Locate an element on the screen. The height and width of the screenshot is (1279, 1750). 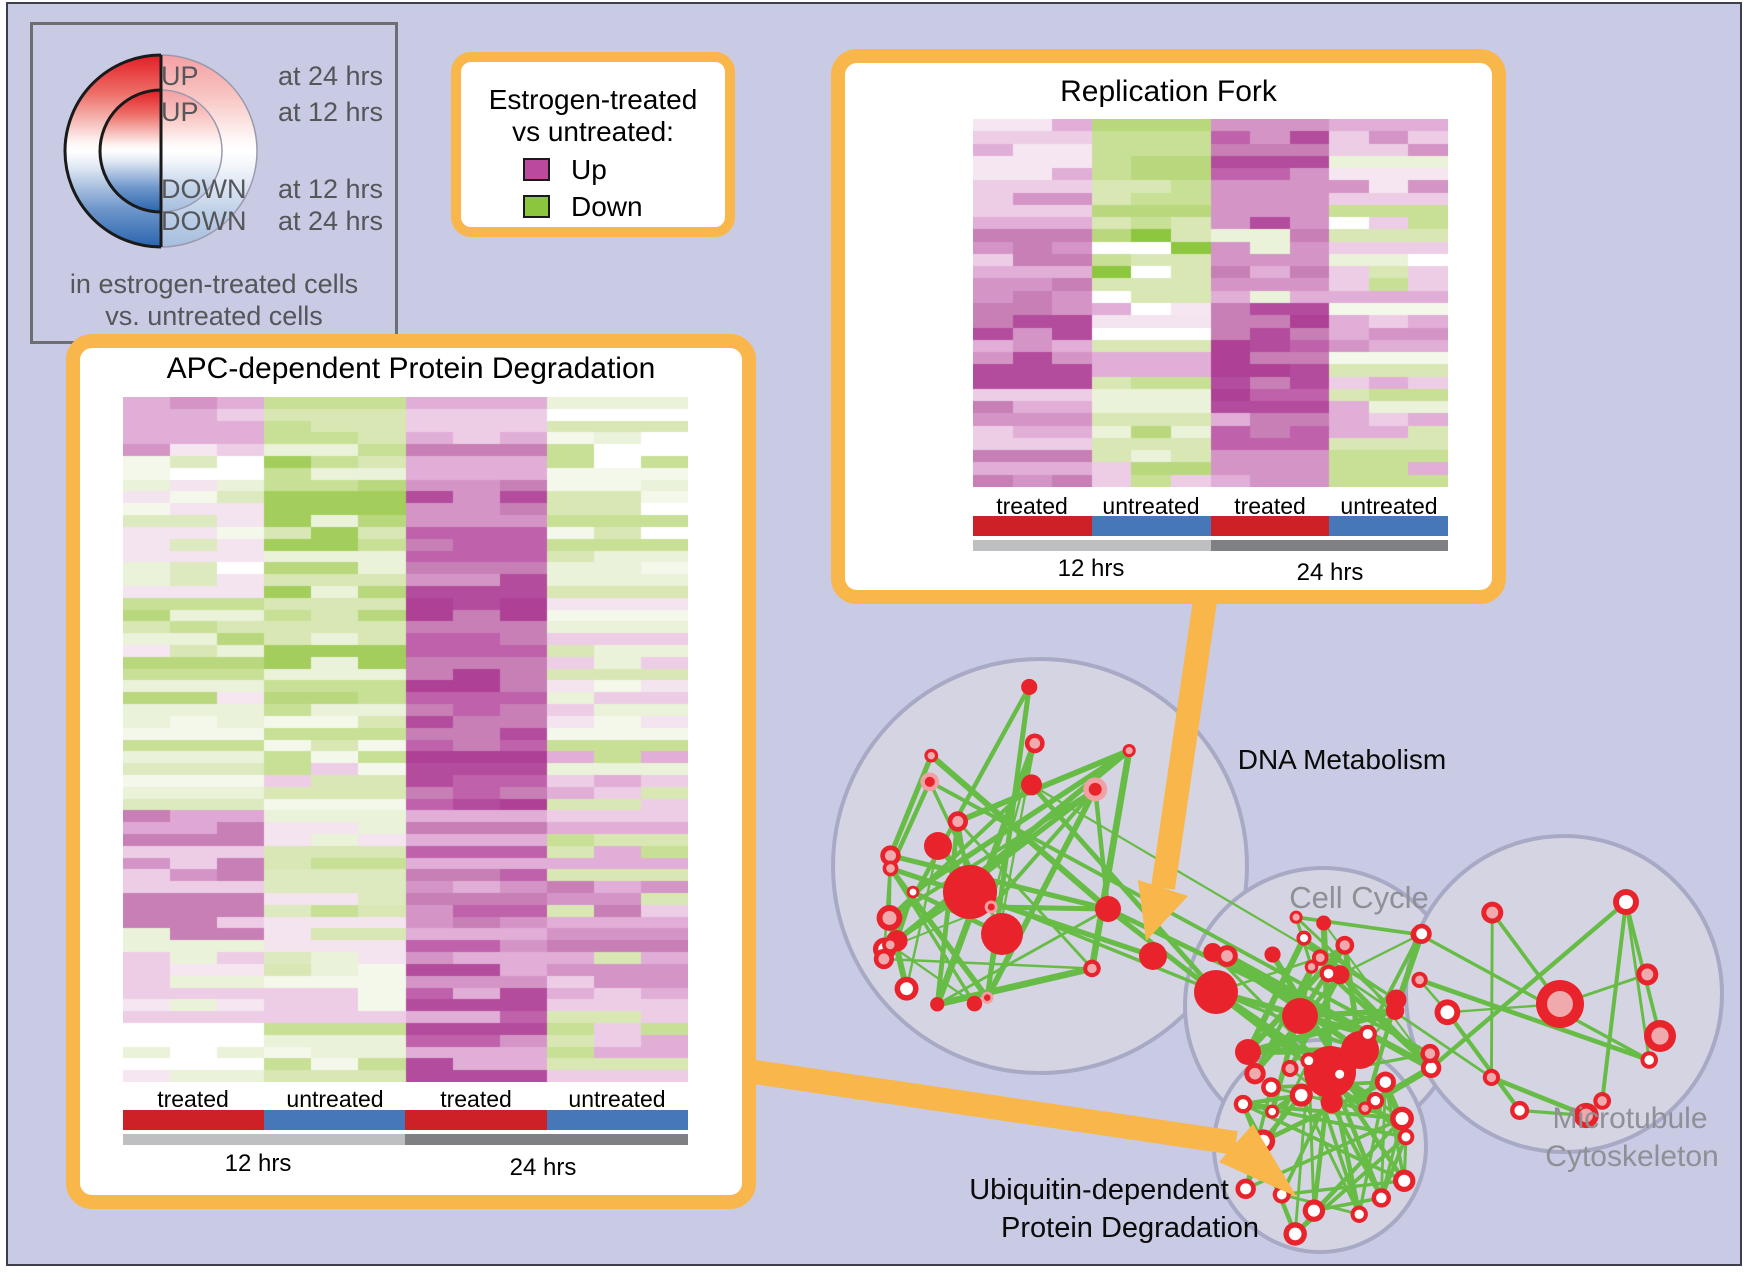
rf-panel-title: Replication Fork is located at coordinates (1168, 91).